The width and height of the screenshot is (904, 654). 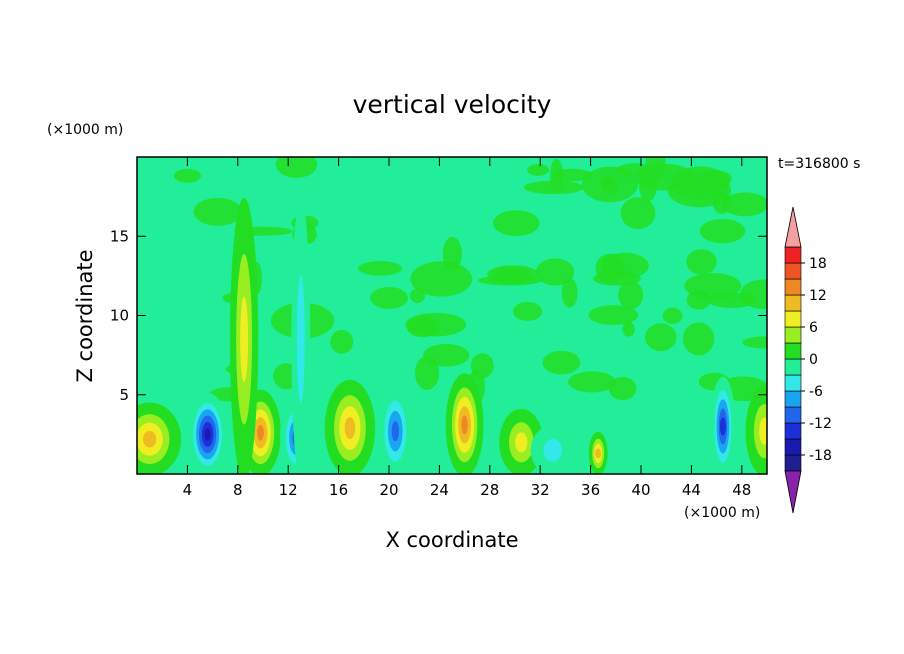 I want to click on colorbar-tick-label: -12, so click(x=820, y=424).